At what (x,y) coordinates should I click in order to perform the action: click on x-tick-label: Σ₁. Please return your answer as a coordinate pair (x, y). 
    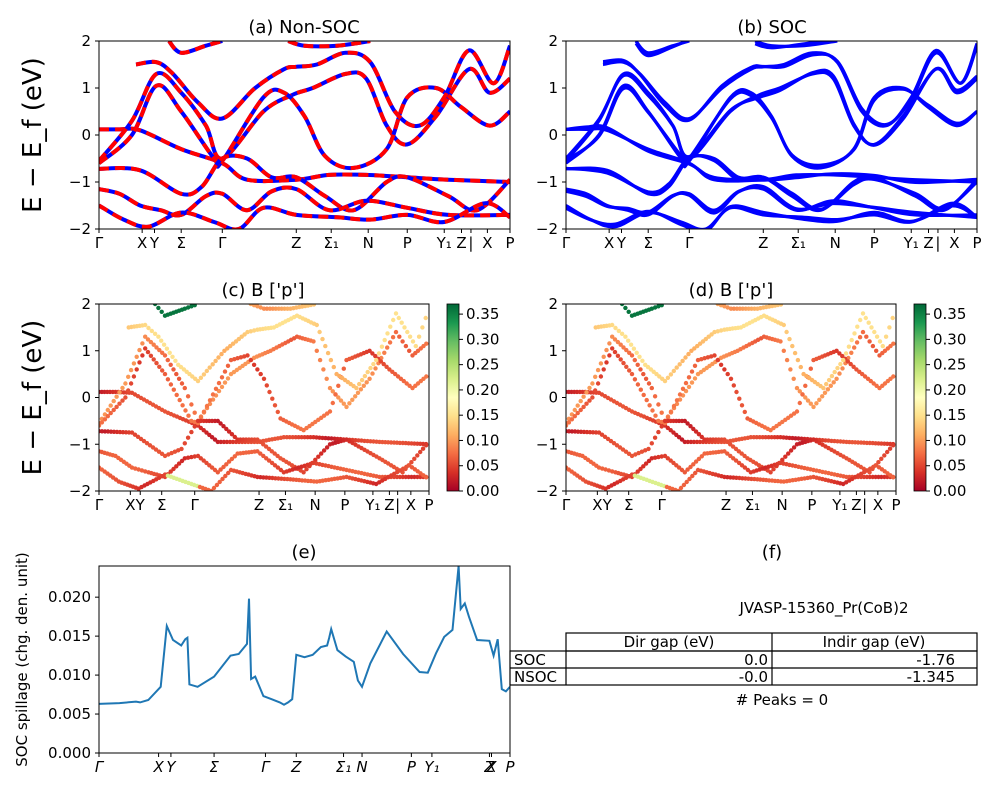
    Looking at the image, I should click on (286, 505).